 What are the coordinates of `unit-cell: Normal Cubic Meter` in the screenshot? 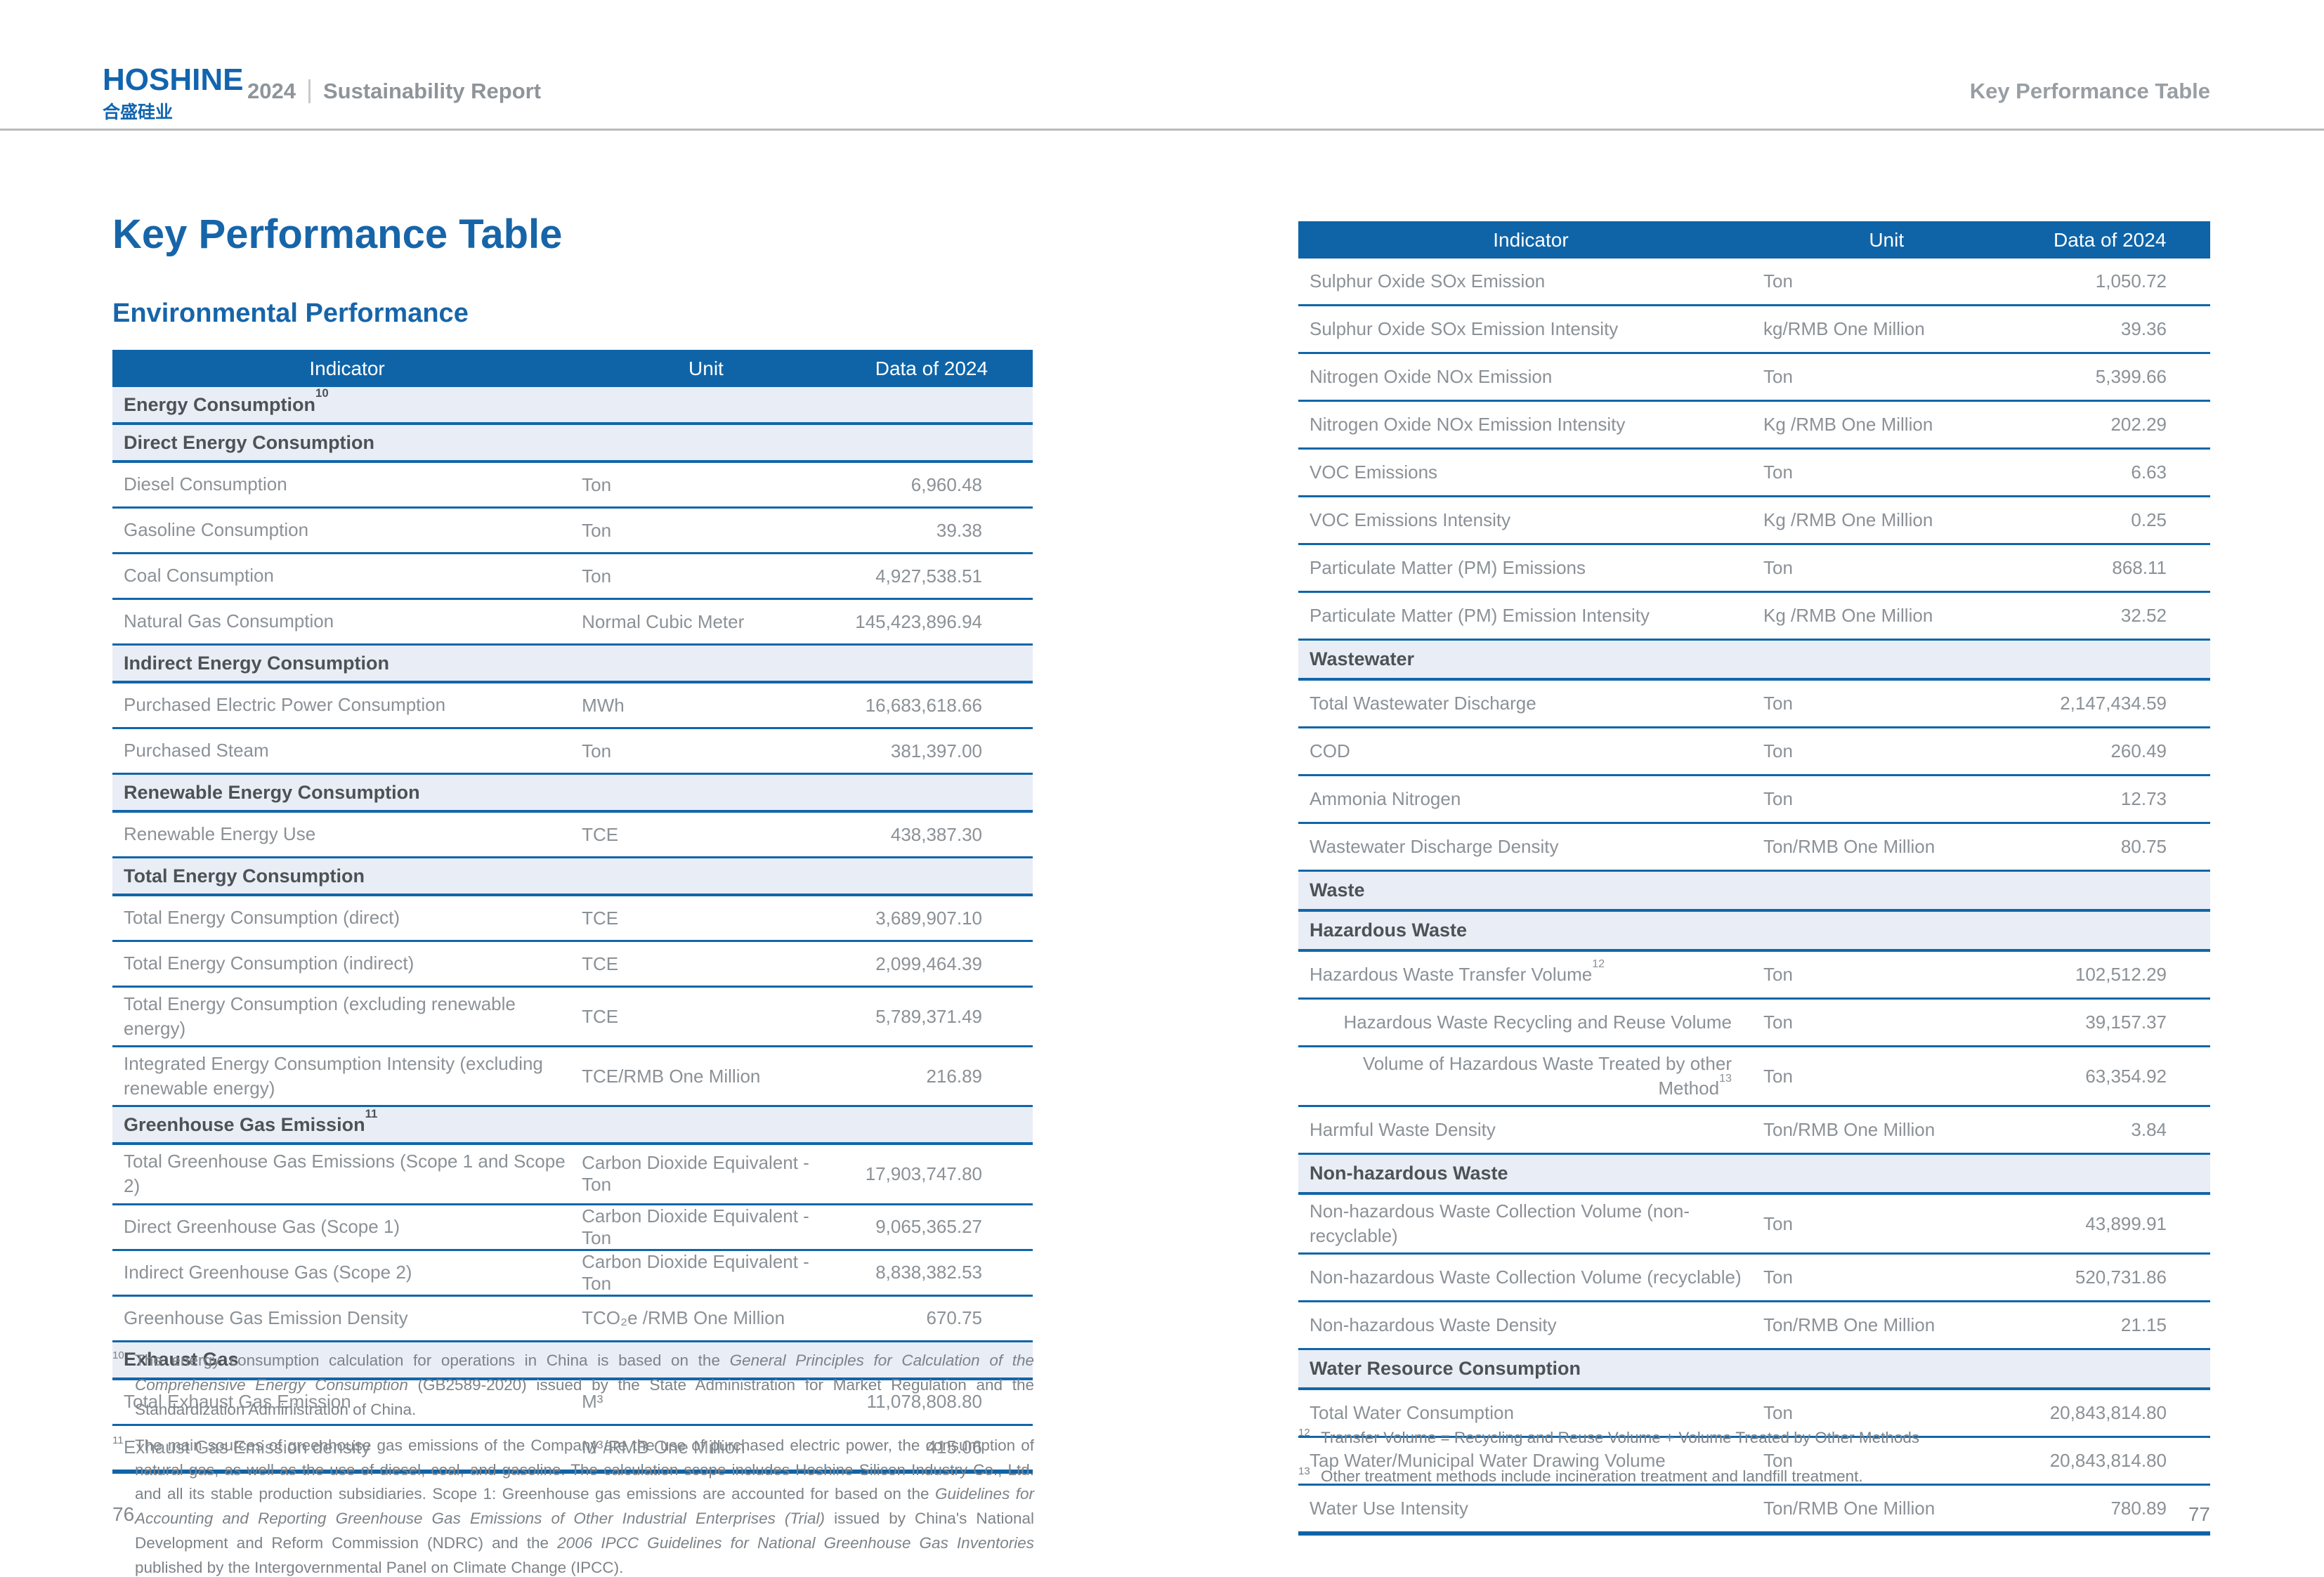 It's located at (706, 622).